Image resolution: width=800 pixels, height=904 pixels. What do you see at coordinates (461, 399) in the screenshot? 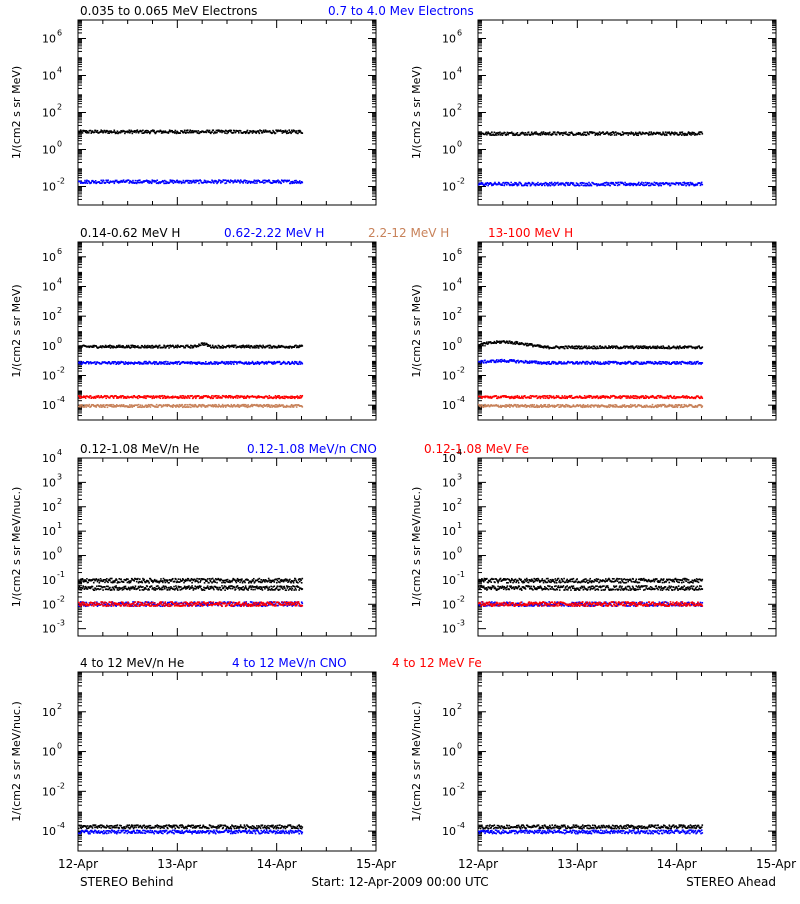
I see `y-tick-exponent: -4` at bounding box center [461, 399].